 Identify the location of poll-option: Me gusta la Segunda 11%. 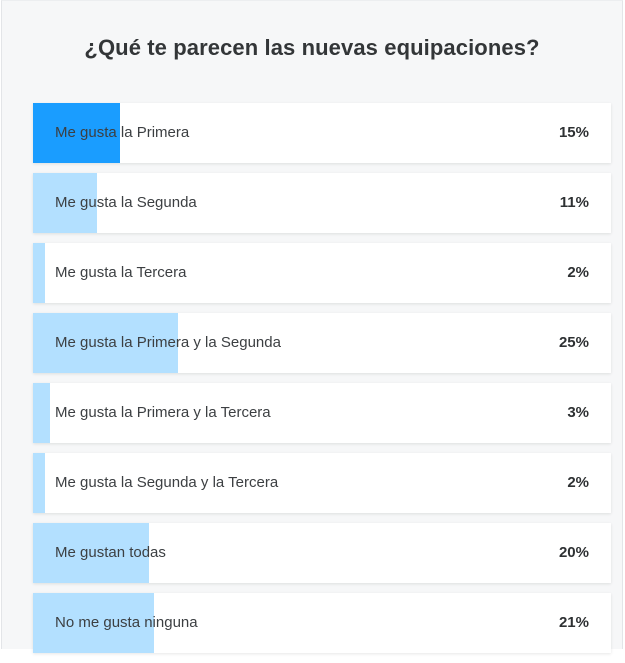
(322, 203).